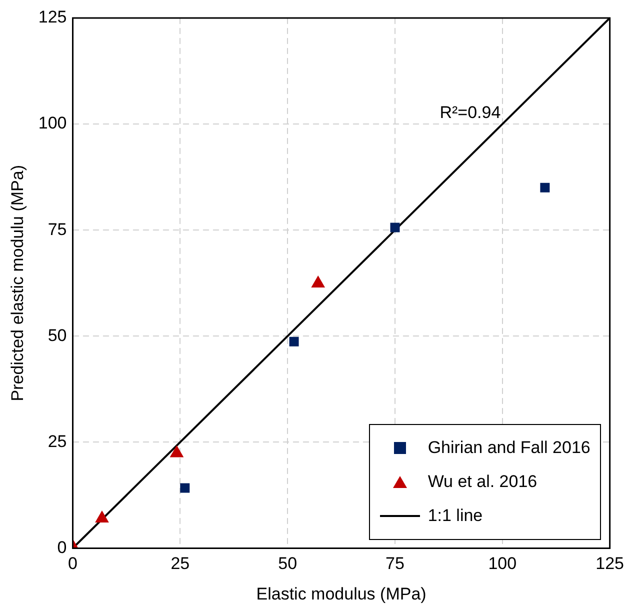  I want to click on x-tick-label: 100, so click(502, 564).